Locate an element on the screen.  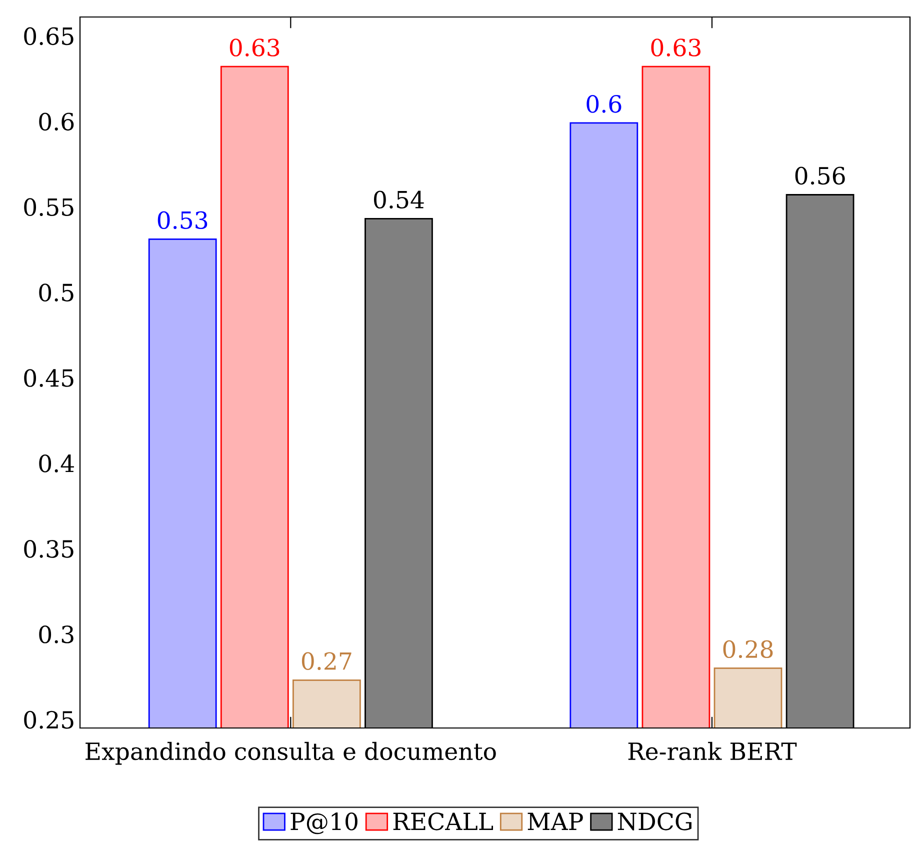
y-tick-label: 0.4 is located at coordinates (56, 463).